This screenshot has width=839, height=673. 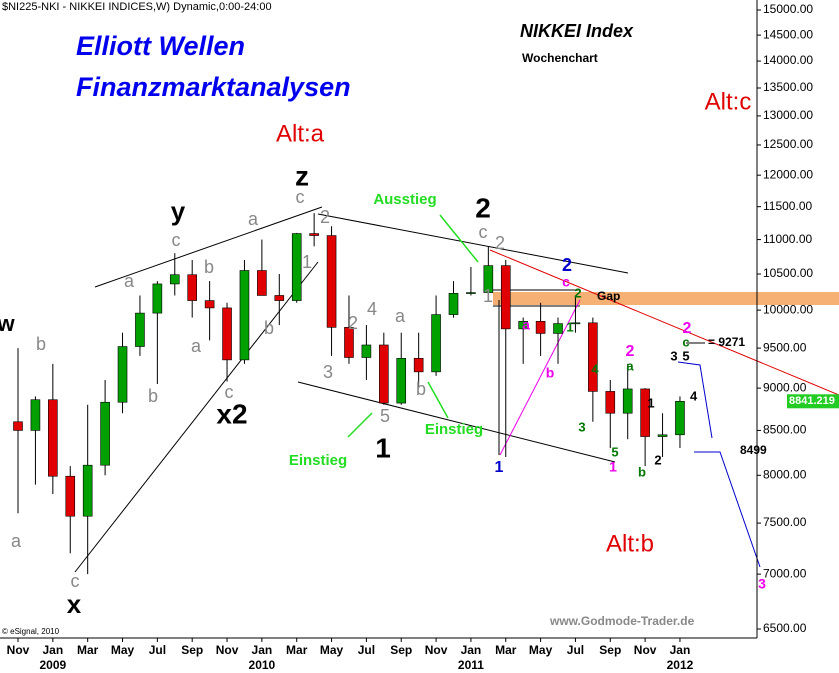 What do you see at coordinates (785, 573) in the screenshot?
I see `y-tick-label: 7000.00` at bounding box center [785, 573].